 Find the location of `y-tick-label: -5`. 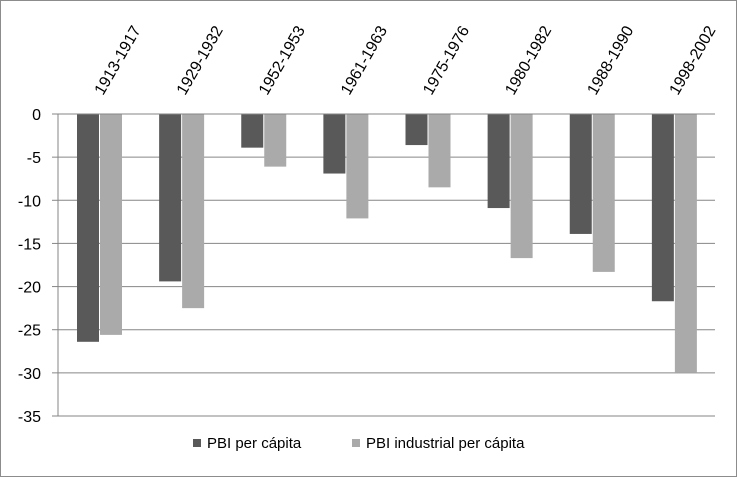

y-tick-label: -5 is located at coordinates (34, 158).